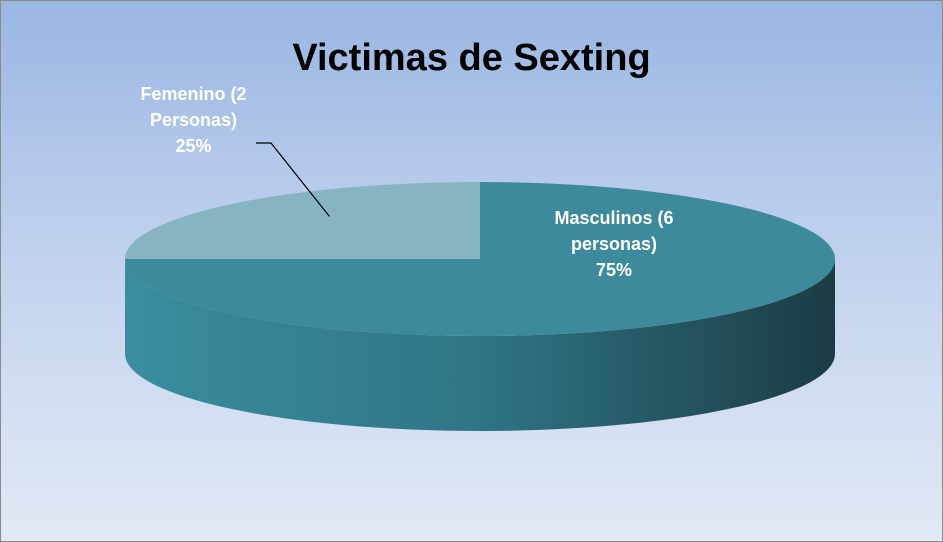 This screenshot has height=542, width=943. What do you see at coordinates (193, 146) in the screenshot?
I see `slice-value-label: 25%` at bounding box center [193, 146].